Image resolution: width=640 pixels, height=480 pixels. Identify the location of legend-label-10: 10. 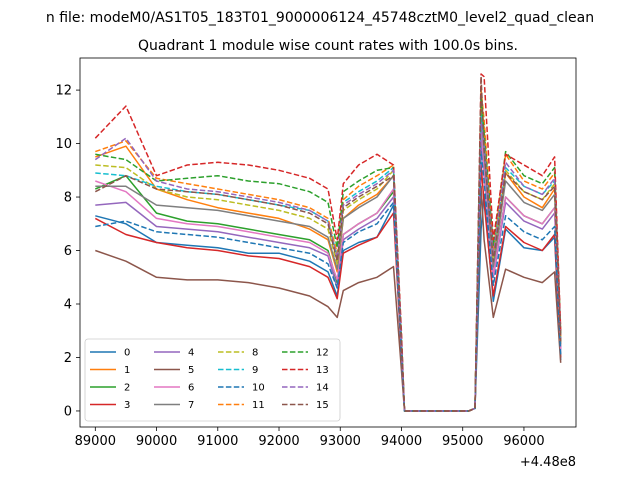
(258, 388).